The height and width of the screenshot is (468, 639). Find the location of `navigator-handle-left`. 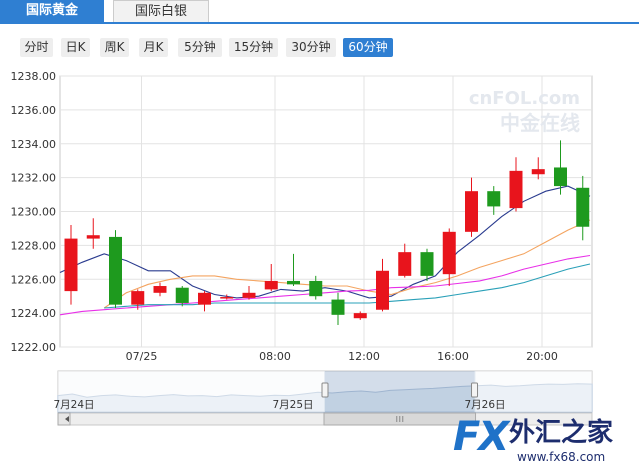

navigator-handle-left is located at coordinates (325, 390).